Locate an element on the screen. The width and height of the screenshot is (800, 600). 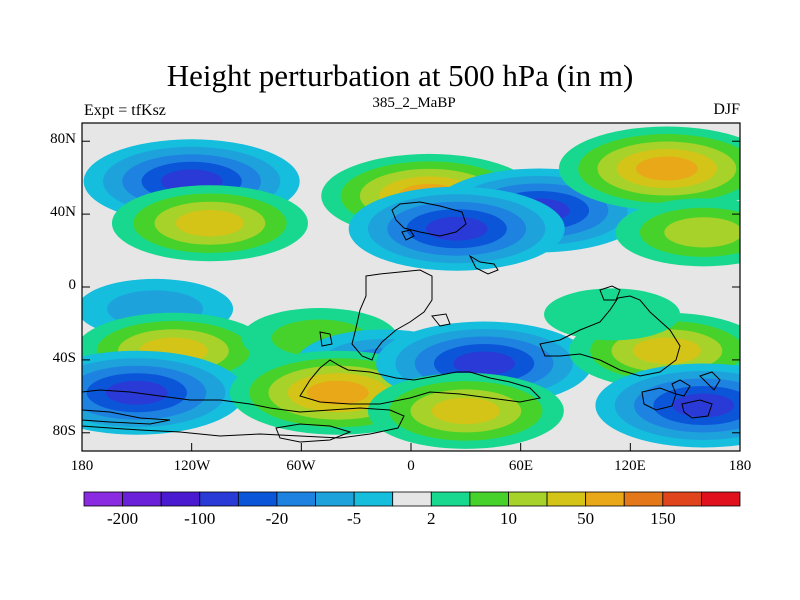
colorbar-label-0: -200 is located at coordinates (122, 518).